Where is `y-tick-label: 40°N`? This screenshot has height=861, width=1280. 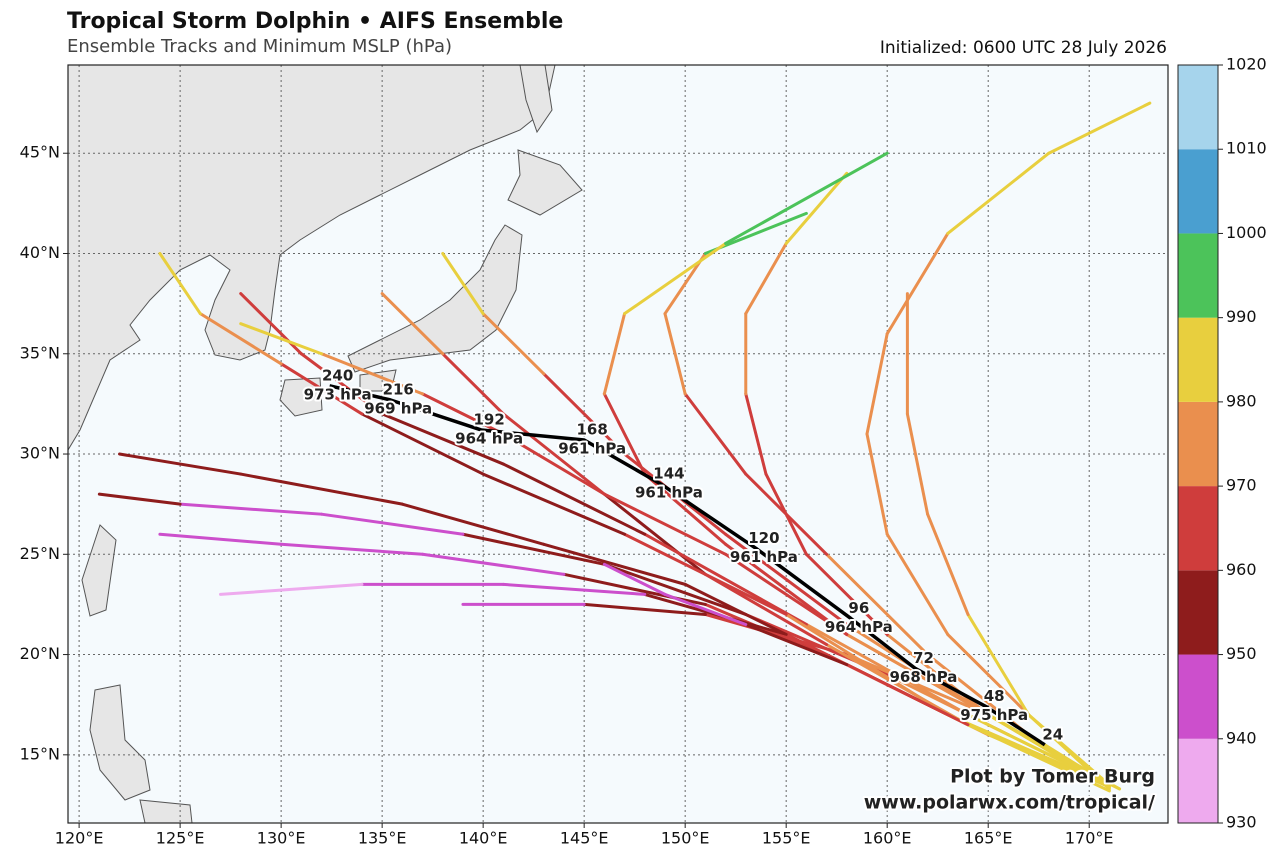 y-tick-label: 40°N is located at coordinates (40, 252).